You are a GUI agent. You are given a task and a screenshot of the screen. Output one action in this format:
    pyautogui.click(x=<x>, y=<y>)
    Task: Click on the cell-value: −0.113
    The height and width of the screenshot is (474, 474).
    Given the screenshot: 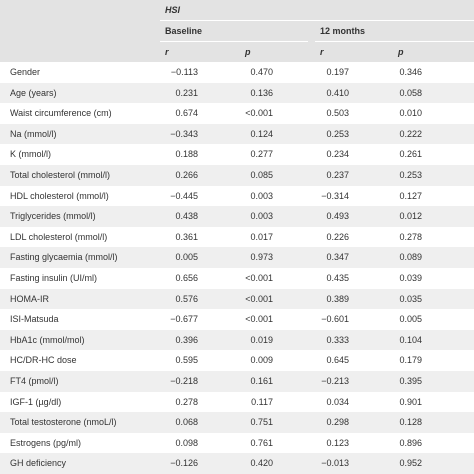 What is the action you would take?
    pyautogui.click(x=184, y=72)
    